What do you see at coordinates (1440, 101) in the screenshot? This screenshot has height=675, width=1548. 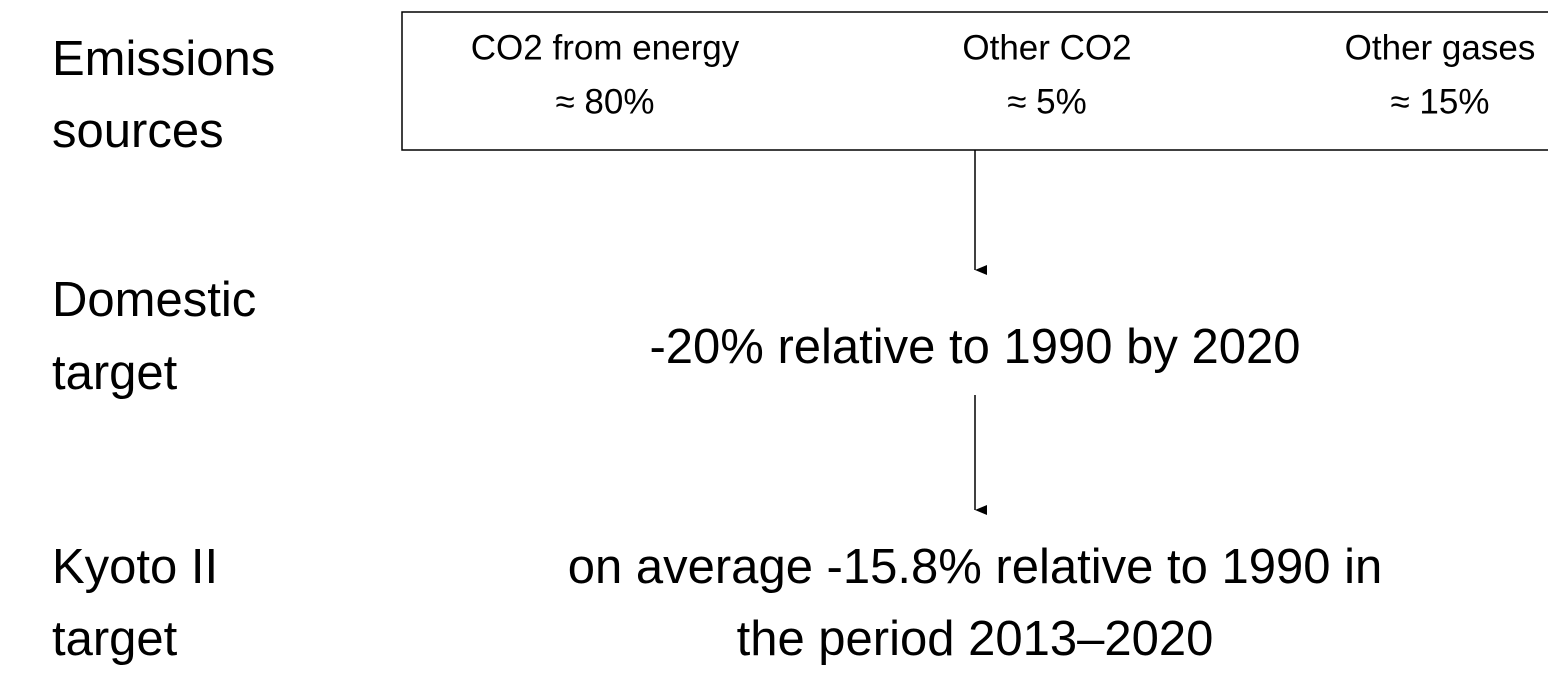 I see `source-share: ≈ 15%` at bounding box center [1440, 101].